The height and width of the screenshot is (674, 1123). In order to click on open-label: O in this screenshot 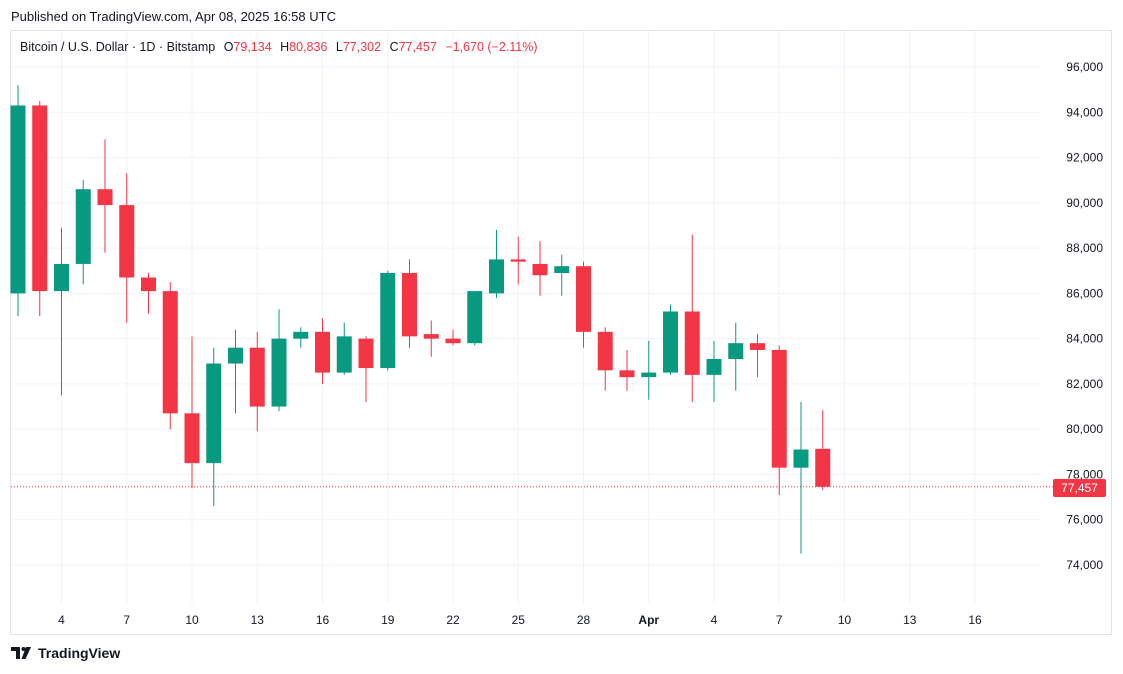, I will do `click(228, 47)`.